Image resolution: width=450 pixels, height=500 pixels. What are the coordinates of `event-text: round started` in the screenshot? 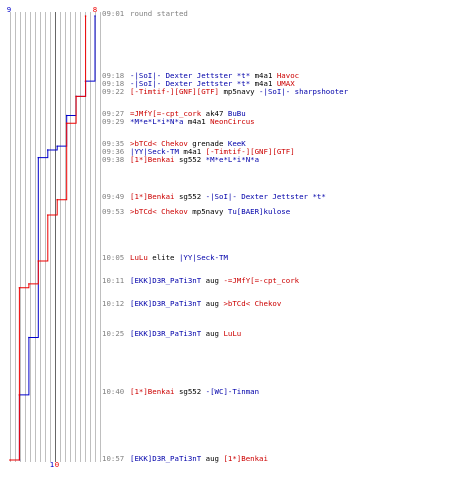 It's located at (159, 13).